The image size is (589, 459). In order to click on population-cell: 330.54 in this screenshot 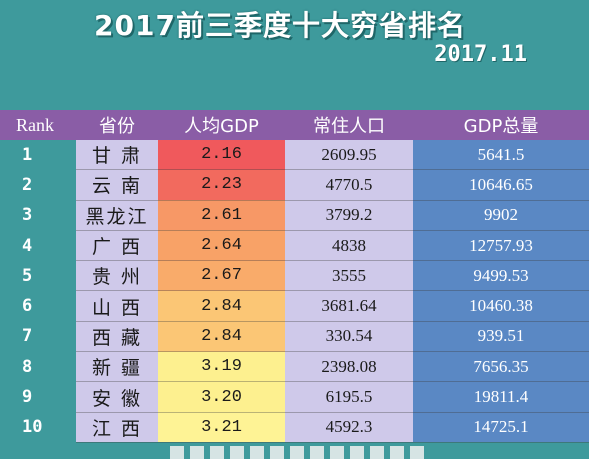, I will do `click(349, 337)`.